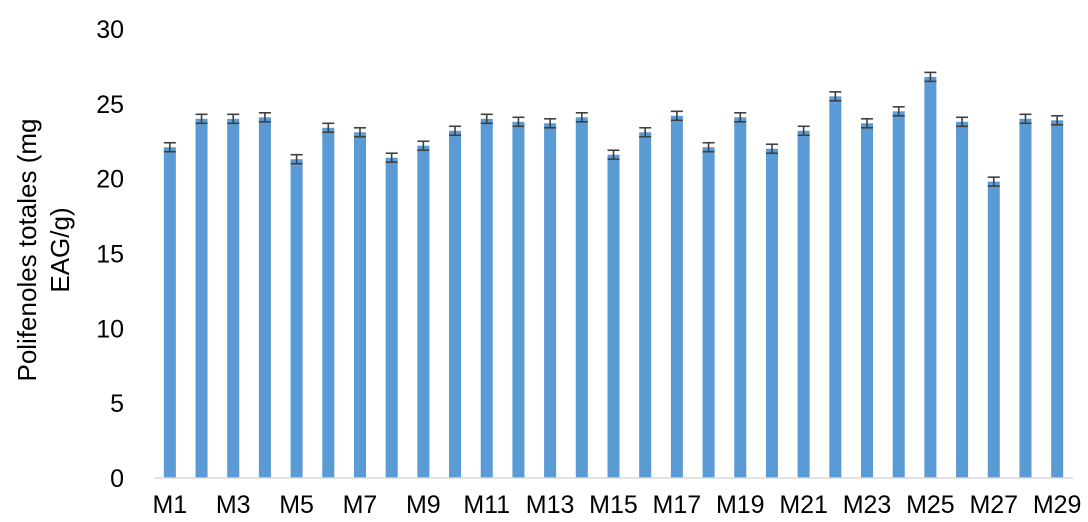 Image resolution: width=1088 pixels, height=522 pixels. Describe the element at coordinates (740, 297) in the screenshot. I see `bar-m19` at that location.